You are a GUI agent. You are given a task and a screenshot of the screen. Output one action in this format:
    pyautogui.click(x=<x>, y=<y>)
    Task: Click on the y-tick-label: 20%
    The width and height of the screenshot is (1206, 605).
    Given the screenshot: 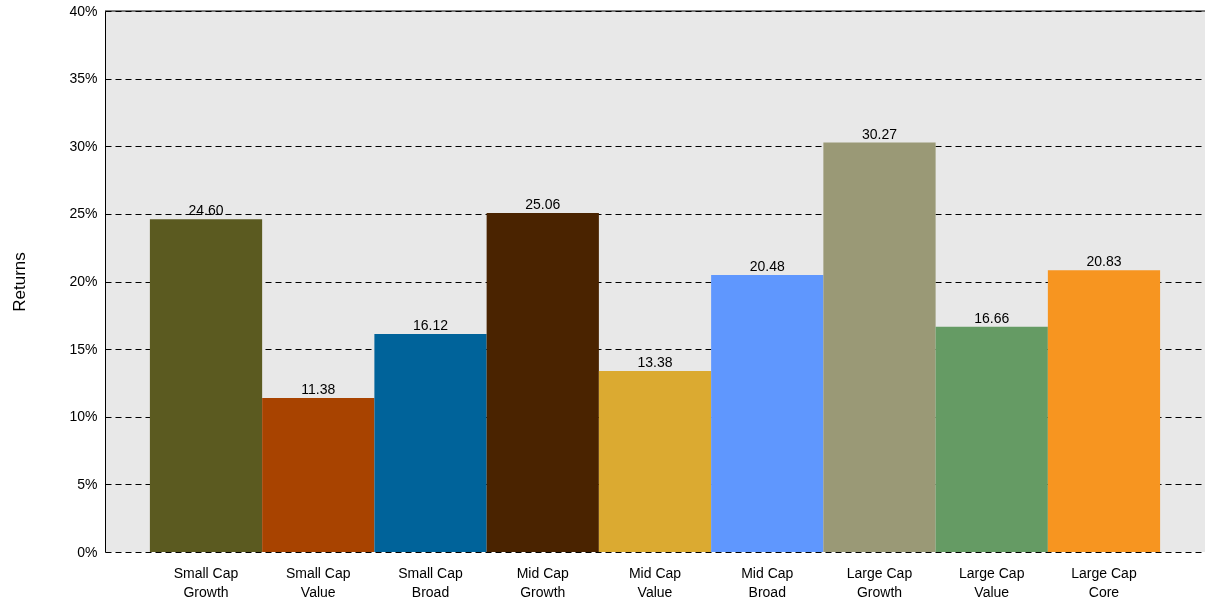 What is the action you would take?
    pyautogui.click(x=83, y=281)
    